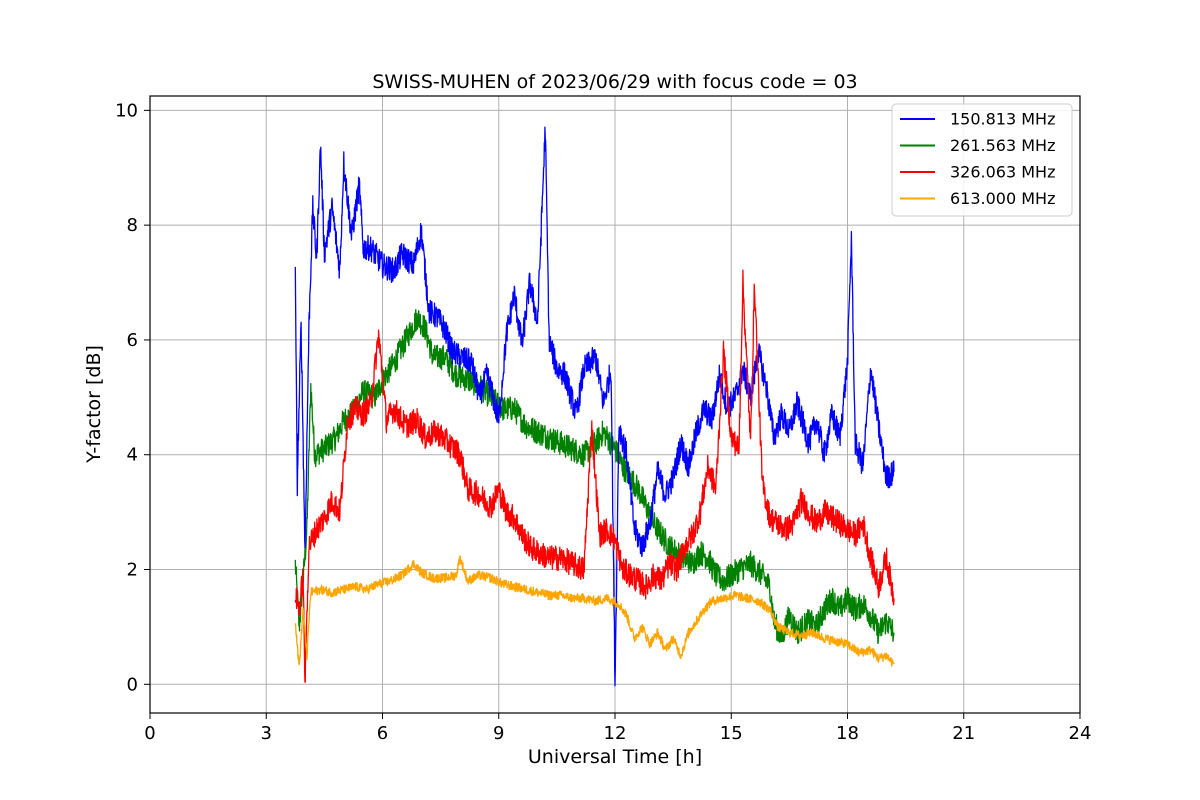 This screenshot has width=1200, height=800. Describe the element at coordinates (1080, 733) in the screenshot. I see `x-tick-label: 24` at that location.